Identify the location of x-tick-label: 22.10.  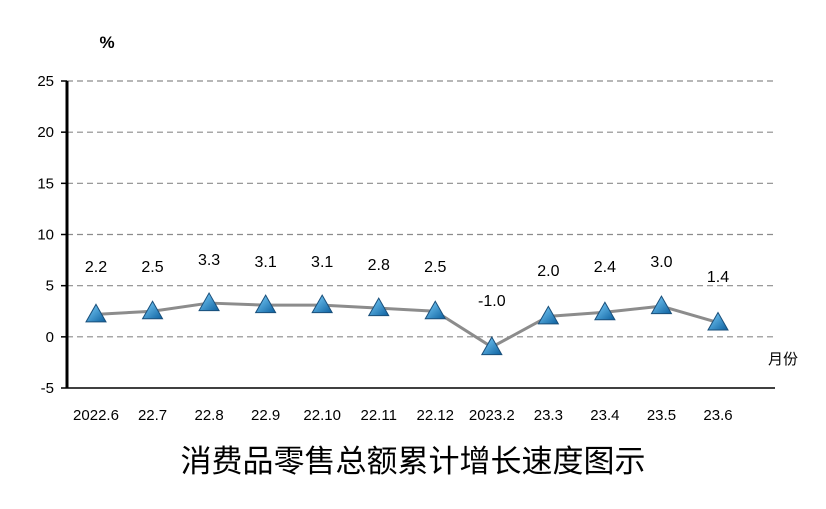
(322, 415).